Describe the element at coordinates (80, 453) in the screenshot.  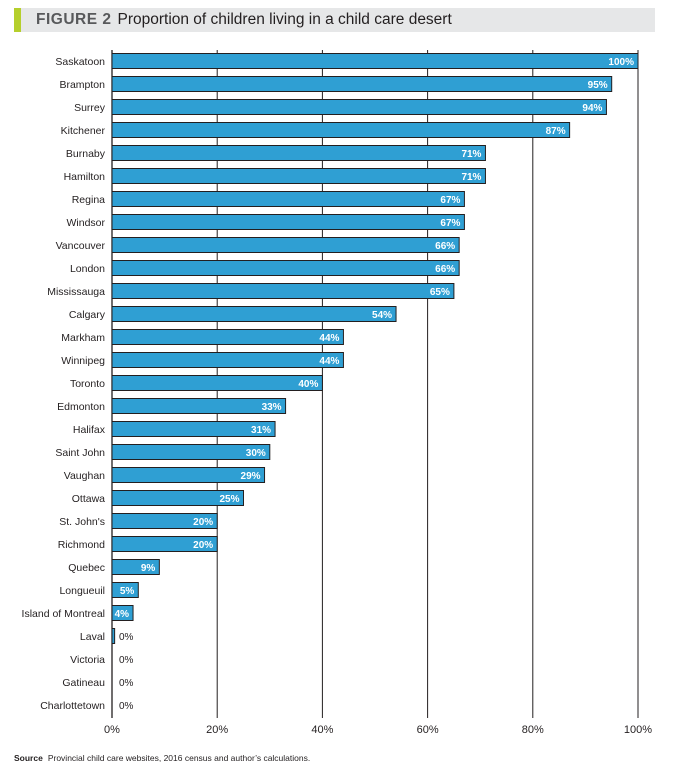
I see `category-label: Saint John` at that location.